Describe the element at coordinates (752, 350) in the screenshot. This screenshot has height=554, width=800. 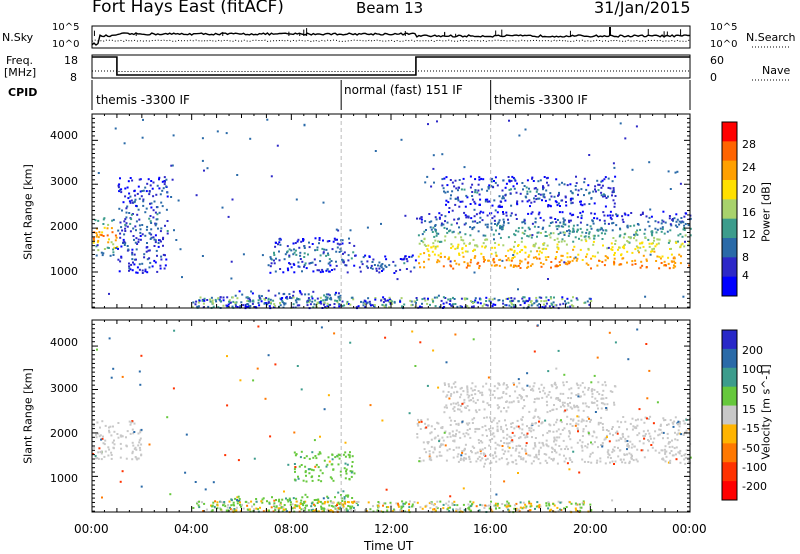
I see `velocity-cbar-tick-200: 200` at that location.